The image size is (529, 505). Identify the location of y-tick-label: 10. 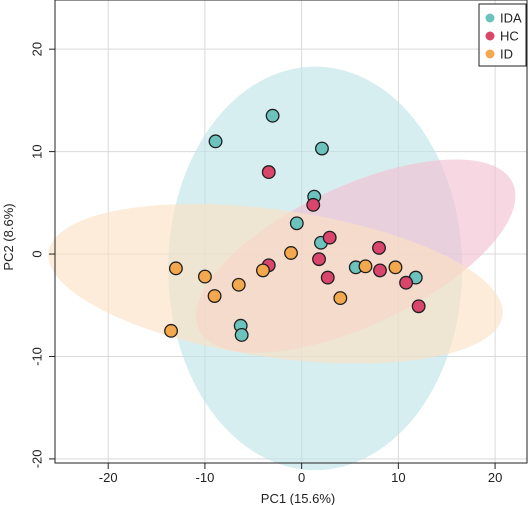
(37, 151).